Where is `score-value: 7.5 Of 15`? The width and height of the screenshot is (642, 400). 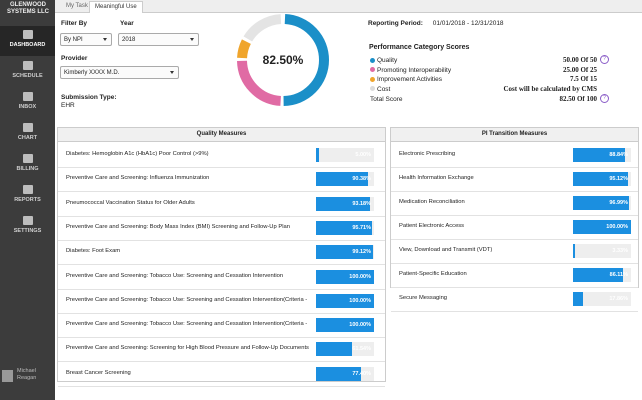
score-value: 7.5 Of 15 is located at coordinates (583, 79).